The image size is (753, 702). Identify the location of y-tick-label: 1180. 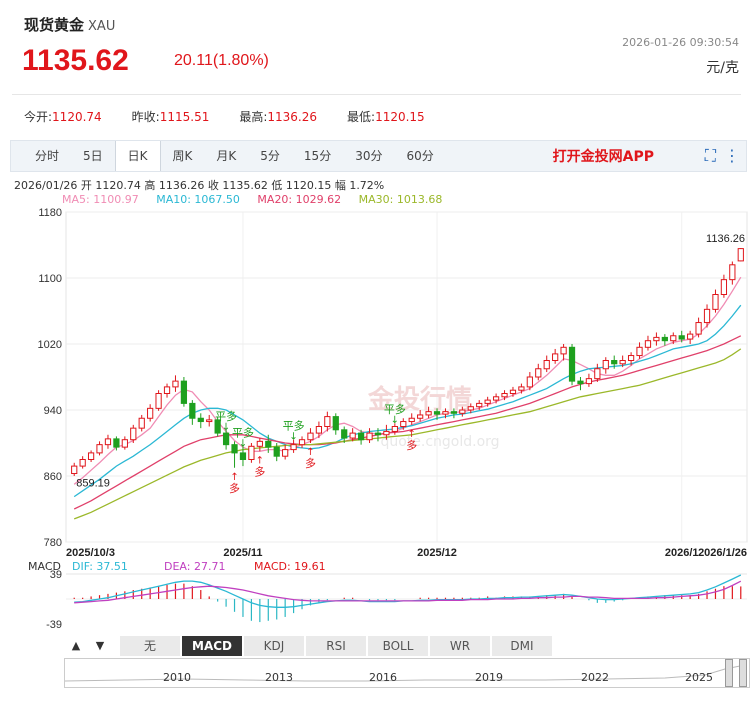
(50, 213).